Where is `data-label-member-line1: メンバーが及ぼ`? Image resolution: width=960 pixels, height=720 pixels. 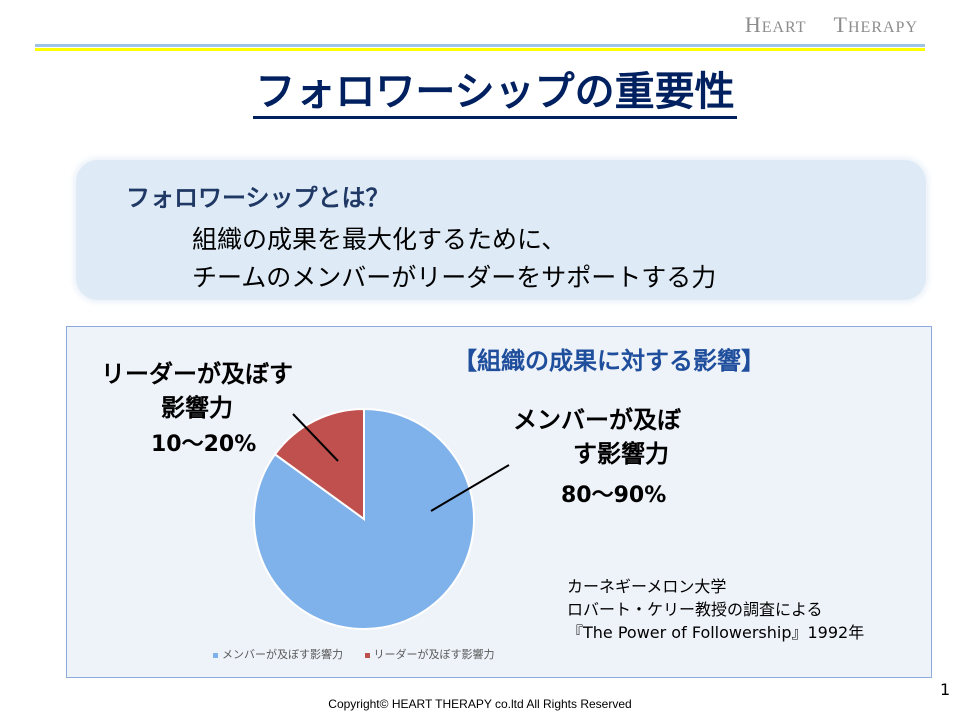 data-label-member-line1: メンバーが及ぼ is located at coordinates (597, 420).